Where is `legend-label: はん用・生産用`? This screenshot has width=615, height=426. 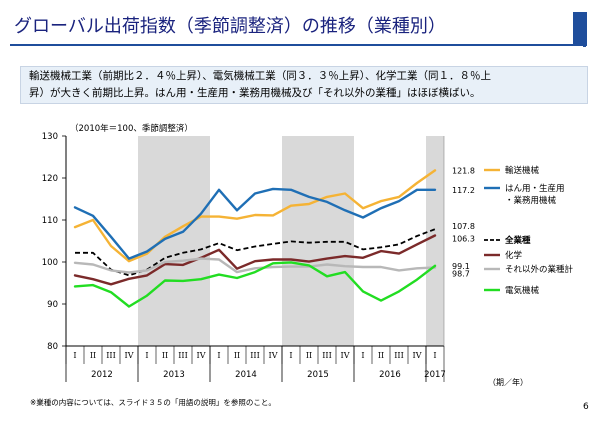
legend-label: はん用・生産用 is located at coordinates (535, 188).